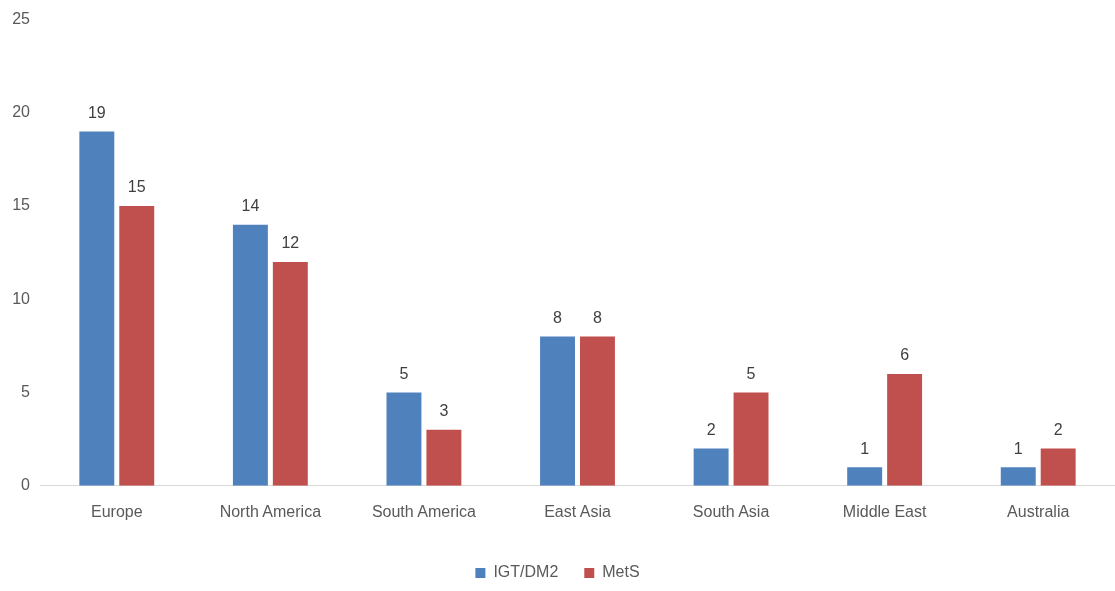 The height and width of the screenshot is (591, 1115). What do you see at coordinates (26, 485) in the screenshot?
I see `y-tick-label: 0` at bounding box center [26, 485].